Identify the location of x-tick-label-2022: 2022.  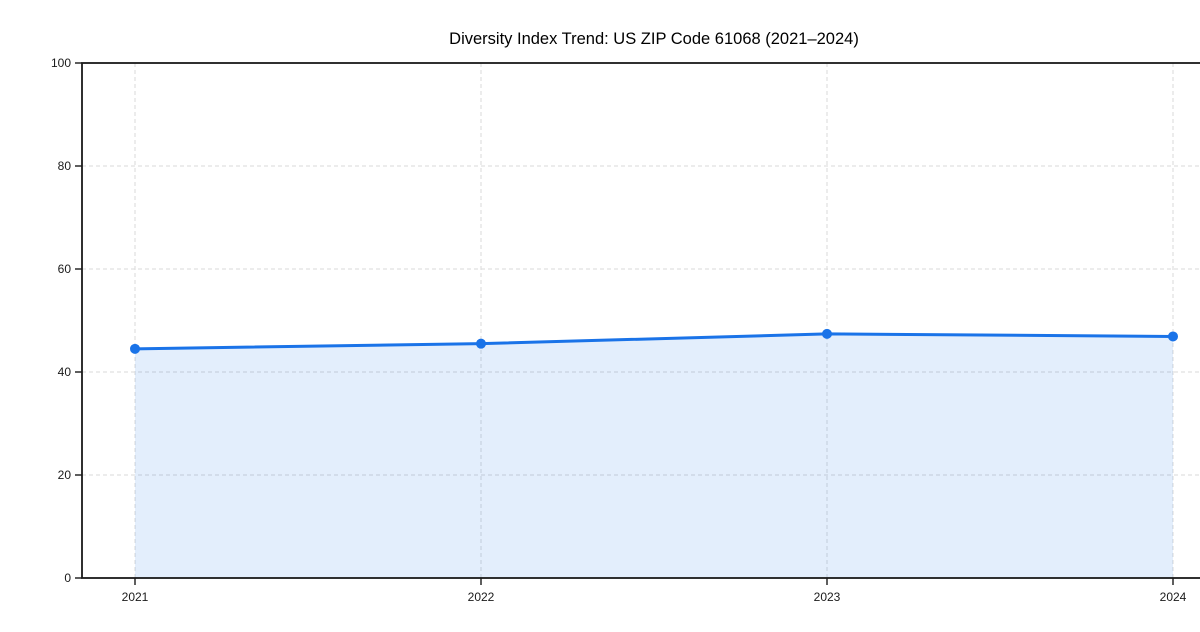
(481, 597).